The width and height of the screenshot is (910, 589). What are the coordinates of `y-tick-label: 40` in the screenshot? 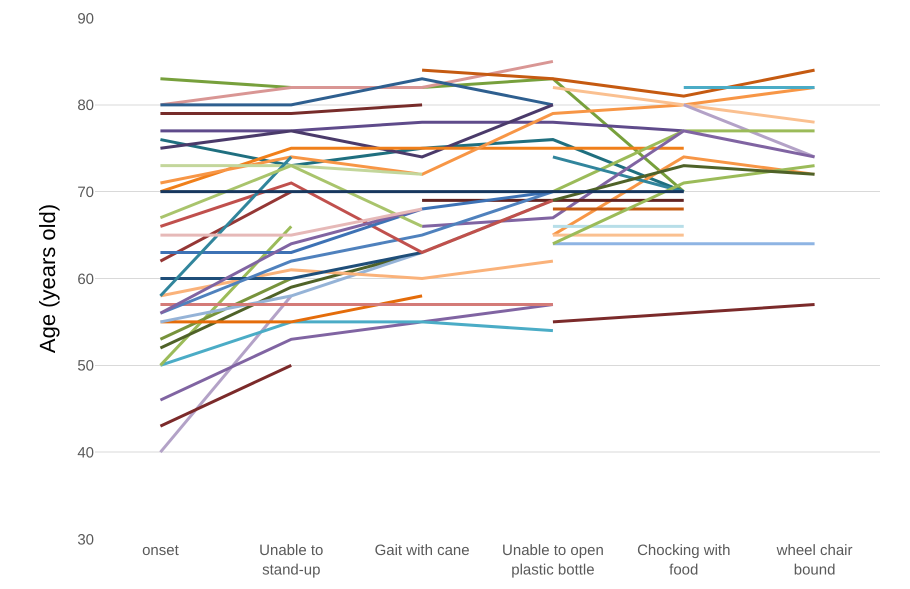 It's located at (85, 453).